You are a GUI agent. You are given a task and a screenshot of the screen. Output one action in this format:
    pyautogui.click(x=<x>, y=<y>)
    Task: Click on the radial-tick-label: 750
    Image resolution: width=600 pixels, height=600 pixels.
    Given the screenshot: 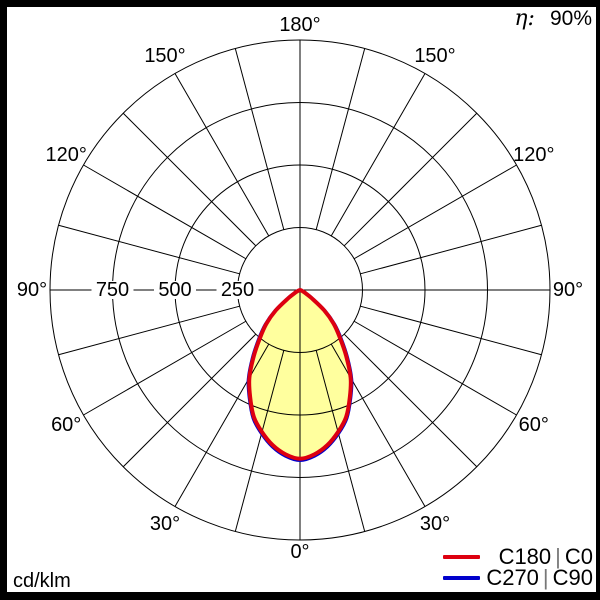 What is the action you would take?
    pyautogui.click(x=112, y=290)
    